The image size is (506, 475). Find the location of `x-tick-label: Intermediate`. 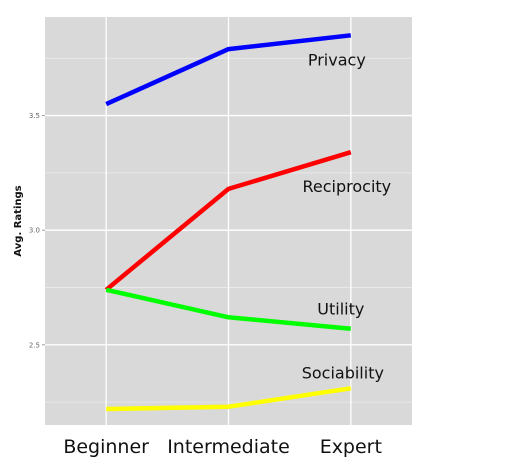

x-tick-label: Intermediate is located at coordinates (228, 447).